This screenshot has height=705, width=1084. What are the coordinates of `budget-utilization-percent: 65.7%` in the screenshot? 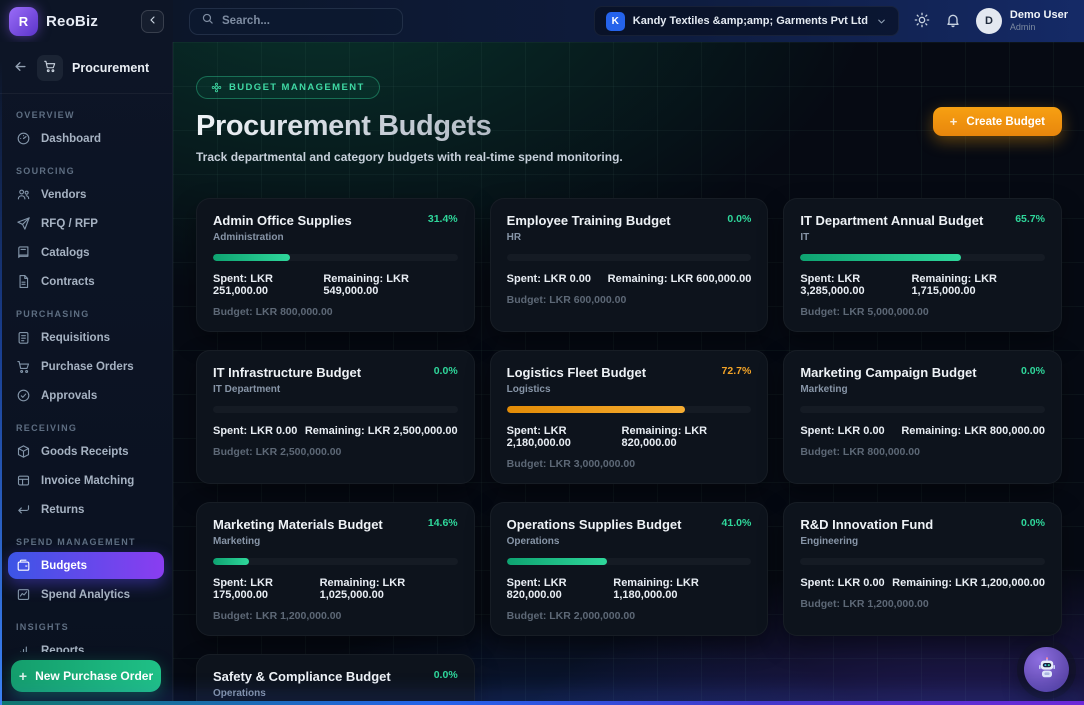 It's located at (1030, 219).